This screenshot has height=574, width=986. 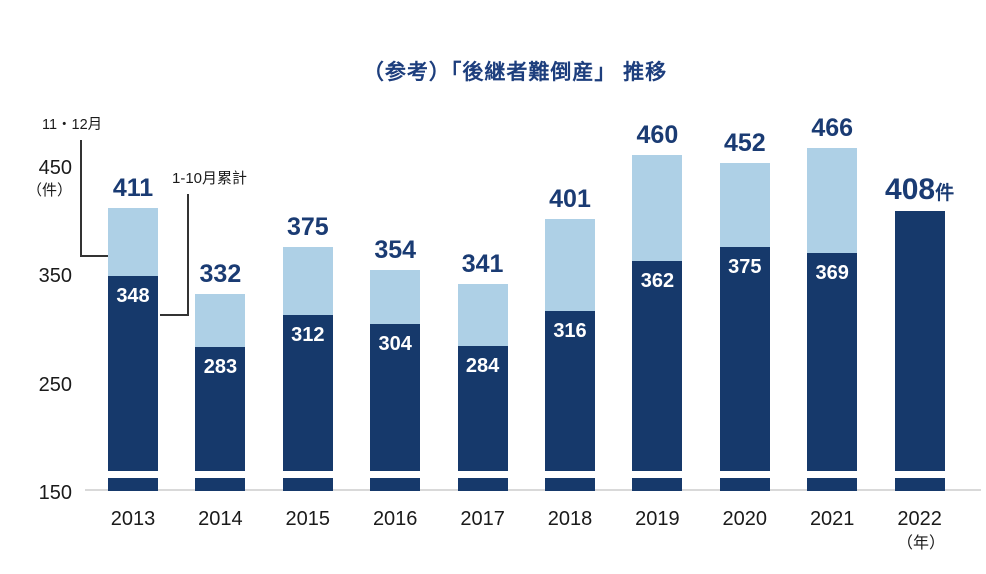 I want to click on annotation-jan-oct-line-vertical, so click(x=188, y=255).